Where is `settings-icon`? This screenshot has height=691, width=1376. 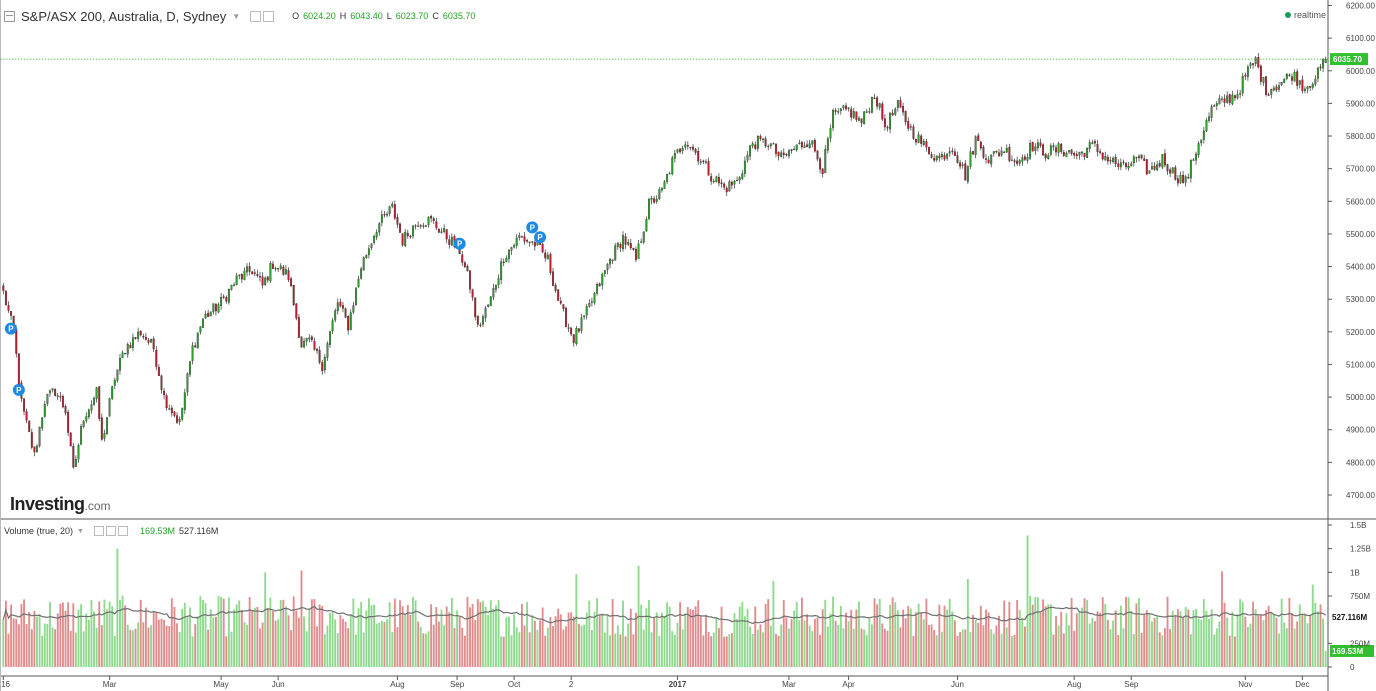 settings-icon is located at coordinates (256, 16).